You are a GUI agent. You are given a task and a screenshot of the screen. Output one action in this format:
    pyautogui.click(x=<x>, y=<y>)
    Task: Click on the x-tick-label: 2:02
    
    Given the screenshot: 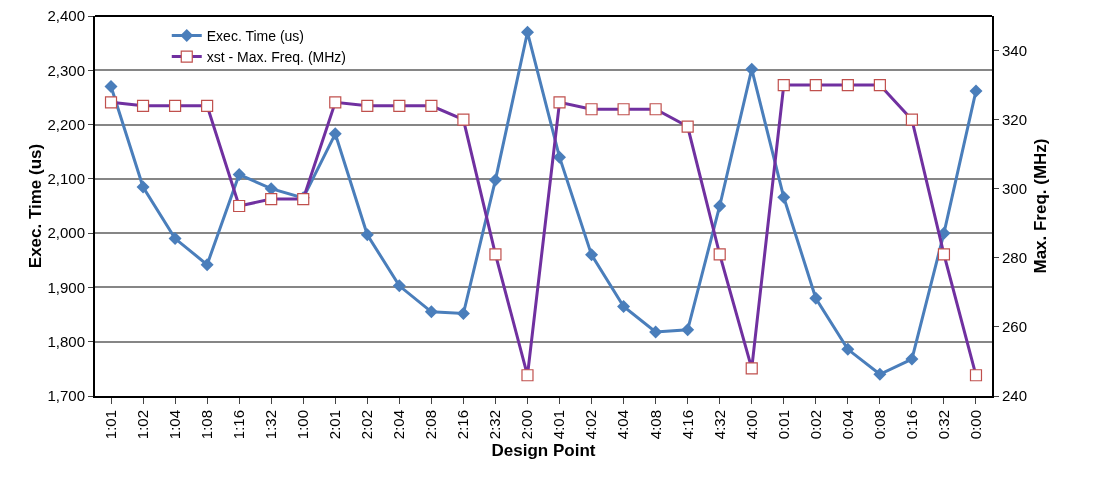 What is the action you would take?
    pyautogui.click(x=367, y=425)
    